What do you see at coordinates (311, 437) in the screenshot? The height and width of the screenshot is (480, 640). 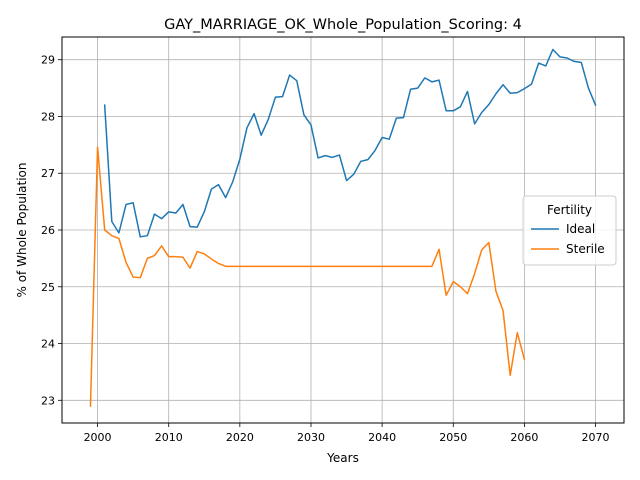 I see `x-tick-label: 2030` at bounding box center [311, 437].